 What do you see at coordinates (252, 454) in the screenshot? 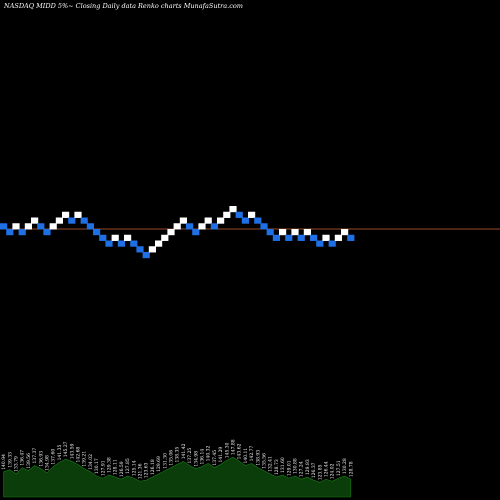
I see `value-label: 142.77` at bounding box center [252, 454].